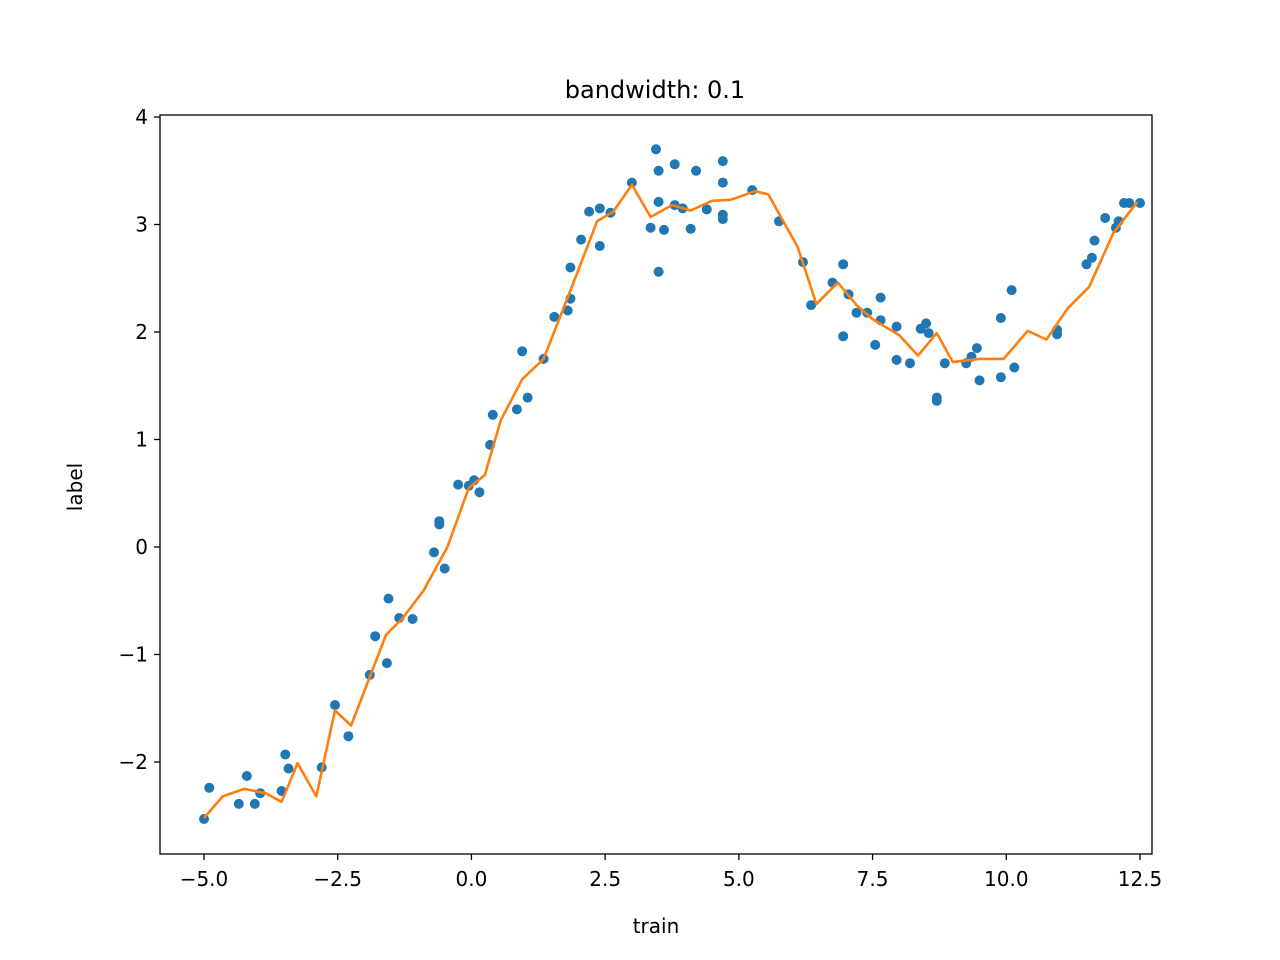 The height and width of the screenshot is (960, 1280). Describe the element at coordinates (133, 762) in the screenshot. I see `y-tick-label: −2` at that location.